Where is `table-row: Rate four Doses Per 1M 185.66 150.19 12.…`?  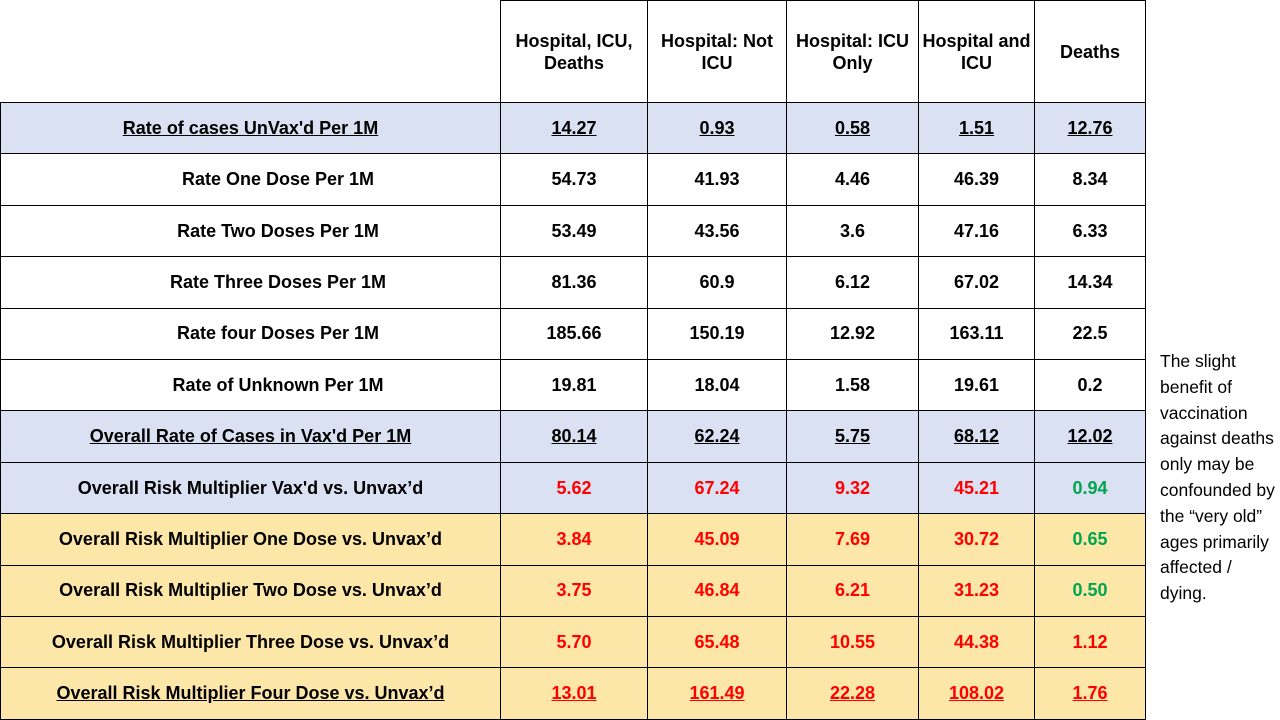
table-row: Rate four Doses Per 1M 185.66 150.19 12.… is located at coordinates (573, 334).